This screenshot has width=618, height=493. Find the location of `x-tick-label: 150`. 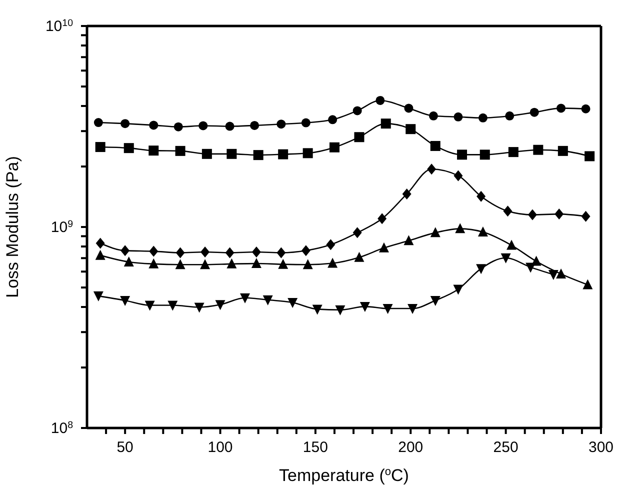

x-tick-label: 150 is located at coordinates (315, 447).